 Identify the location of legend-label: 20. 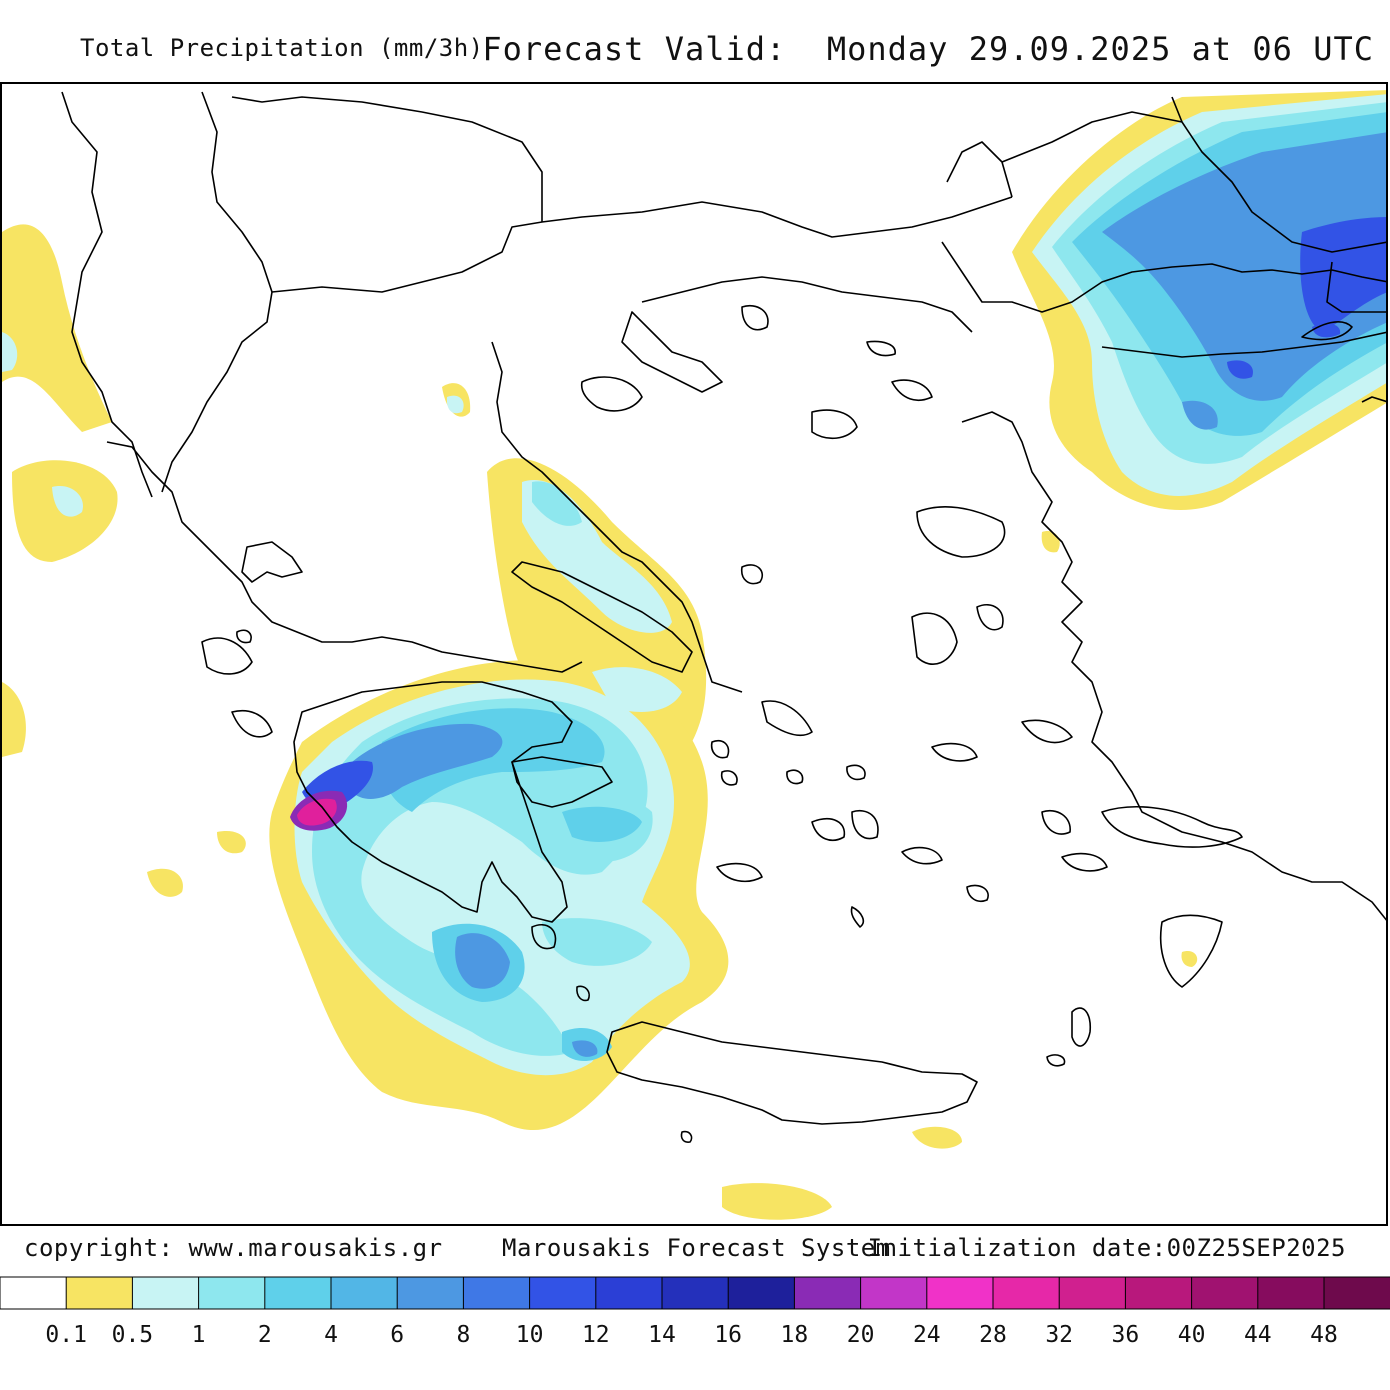
(860, 1335).